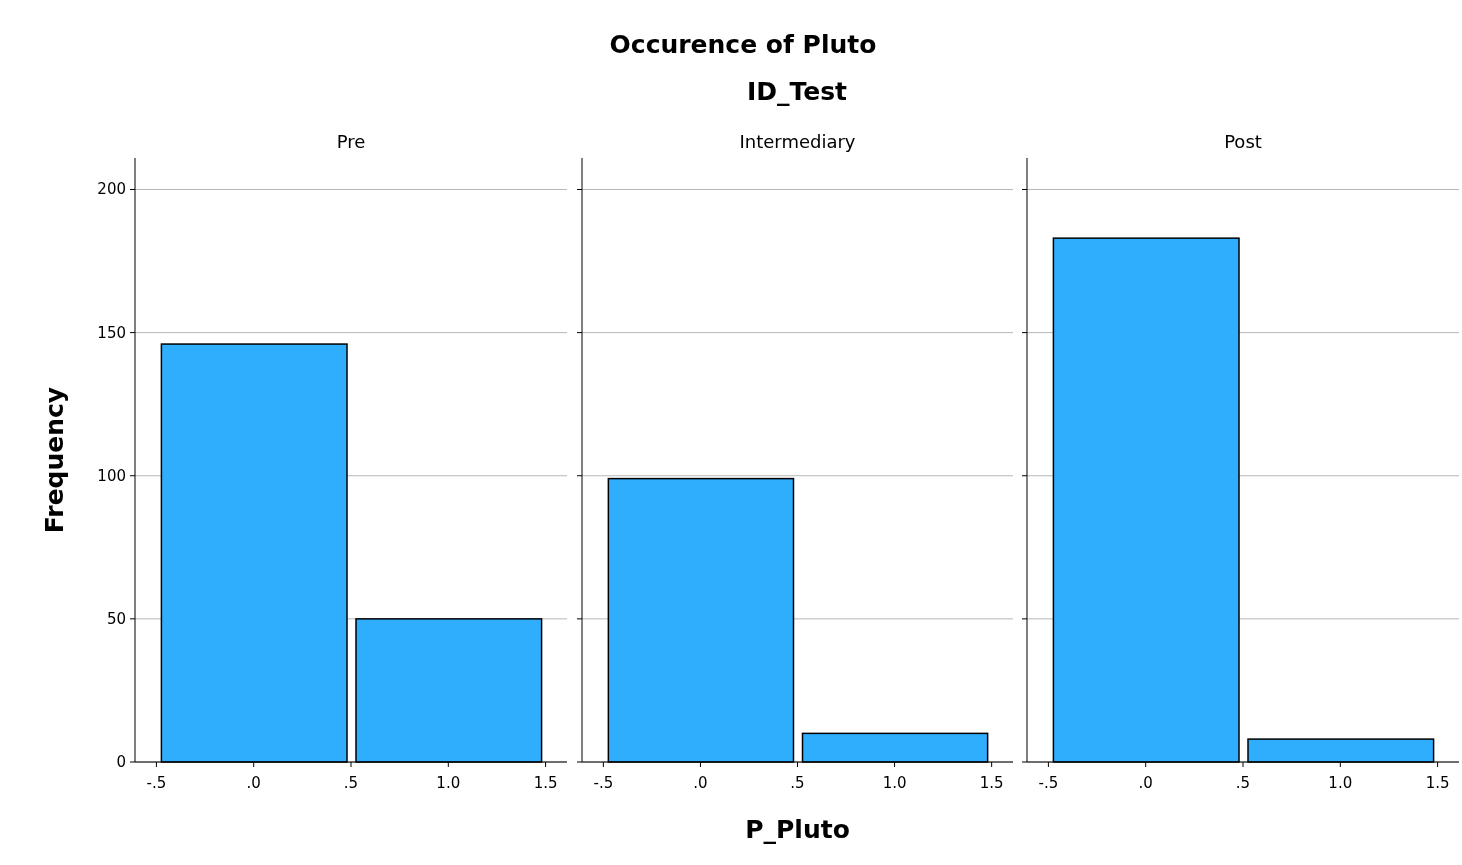 This screenshot has height=865, width=1462. What do you see at coordinates (121, 762) in the screenshot?
I see `y-tick-label: 0` at bounding box center [121, 762].